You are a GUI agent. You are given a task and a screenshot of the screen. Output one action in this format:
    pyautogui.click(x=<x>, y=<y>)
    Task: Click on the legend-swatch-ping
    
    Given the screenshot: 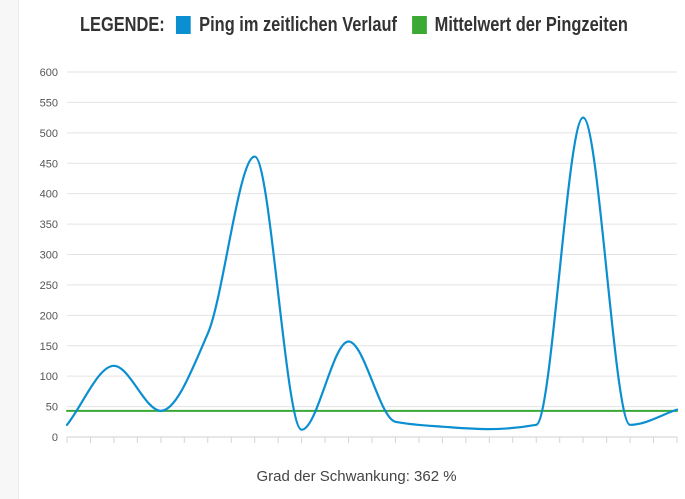 What is the action you would take?
    pyautogui.click(x=183, y=25)
    